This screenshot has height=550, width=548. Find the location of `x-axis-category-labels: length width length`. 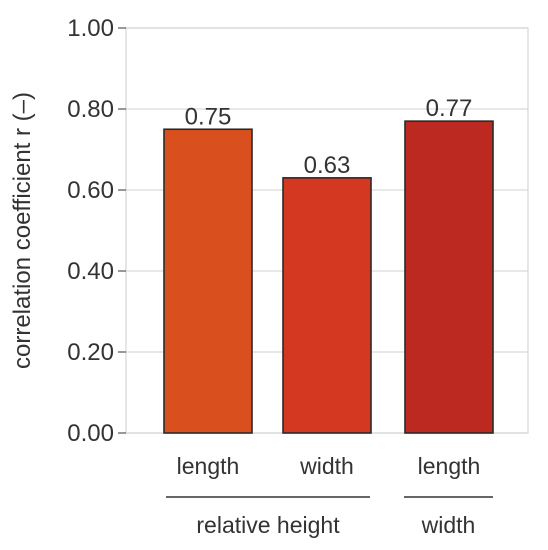

x-axis-category-labels: length width length is located at coordinates (329, 466).